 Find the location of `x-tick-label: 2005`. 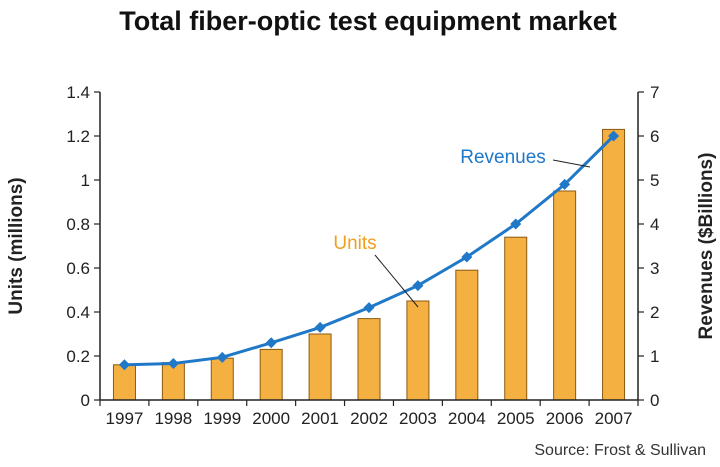

x-tick-label: 2005 is located at coordinates (516, 418).